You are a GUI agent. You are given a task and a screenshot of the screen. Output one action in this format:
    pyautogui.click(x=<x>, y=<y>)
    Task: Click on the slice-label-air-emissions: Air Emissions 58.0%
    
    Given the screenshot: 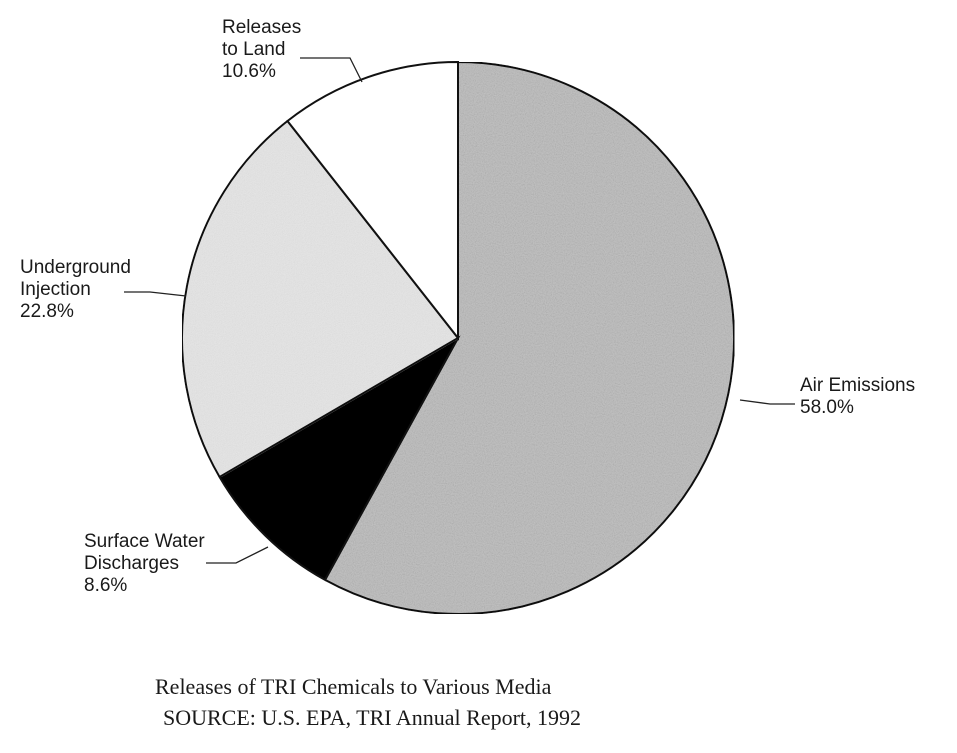 What is the action you would take?
    pyautogui.click(x=857, y=396)
    